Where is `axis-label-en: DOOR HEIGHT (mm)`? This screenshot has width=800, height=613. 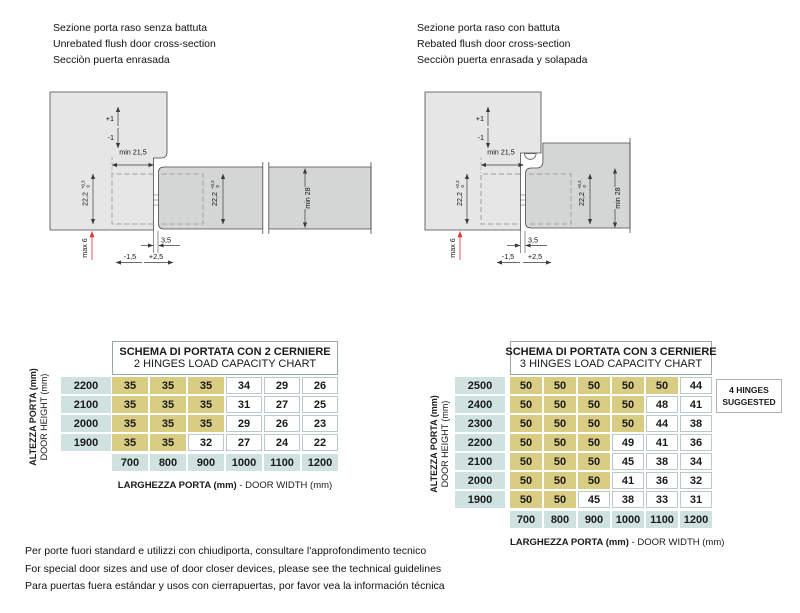 axis-label-en: DOOR HEIGHT (mm) is located at coordinates (445, 444).